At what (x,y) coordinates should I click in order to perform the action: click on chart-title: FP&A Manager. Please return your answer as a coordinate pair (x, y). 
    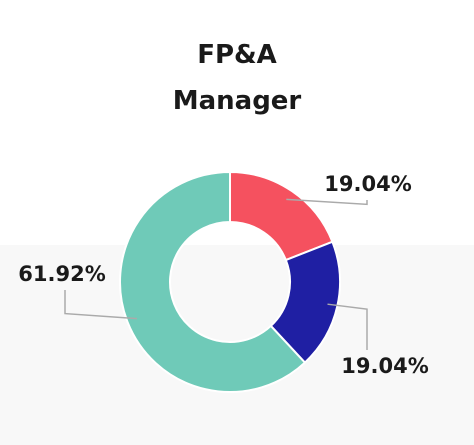
    Looking at the image, I should click on (237, 78).